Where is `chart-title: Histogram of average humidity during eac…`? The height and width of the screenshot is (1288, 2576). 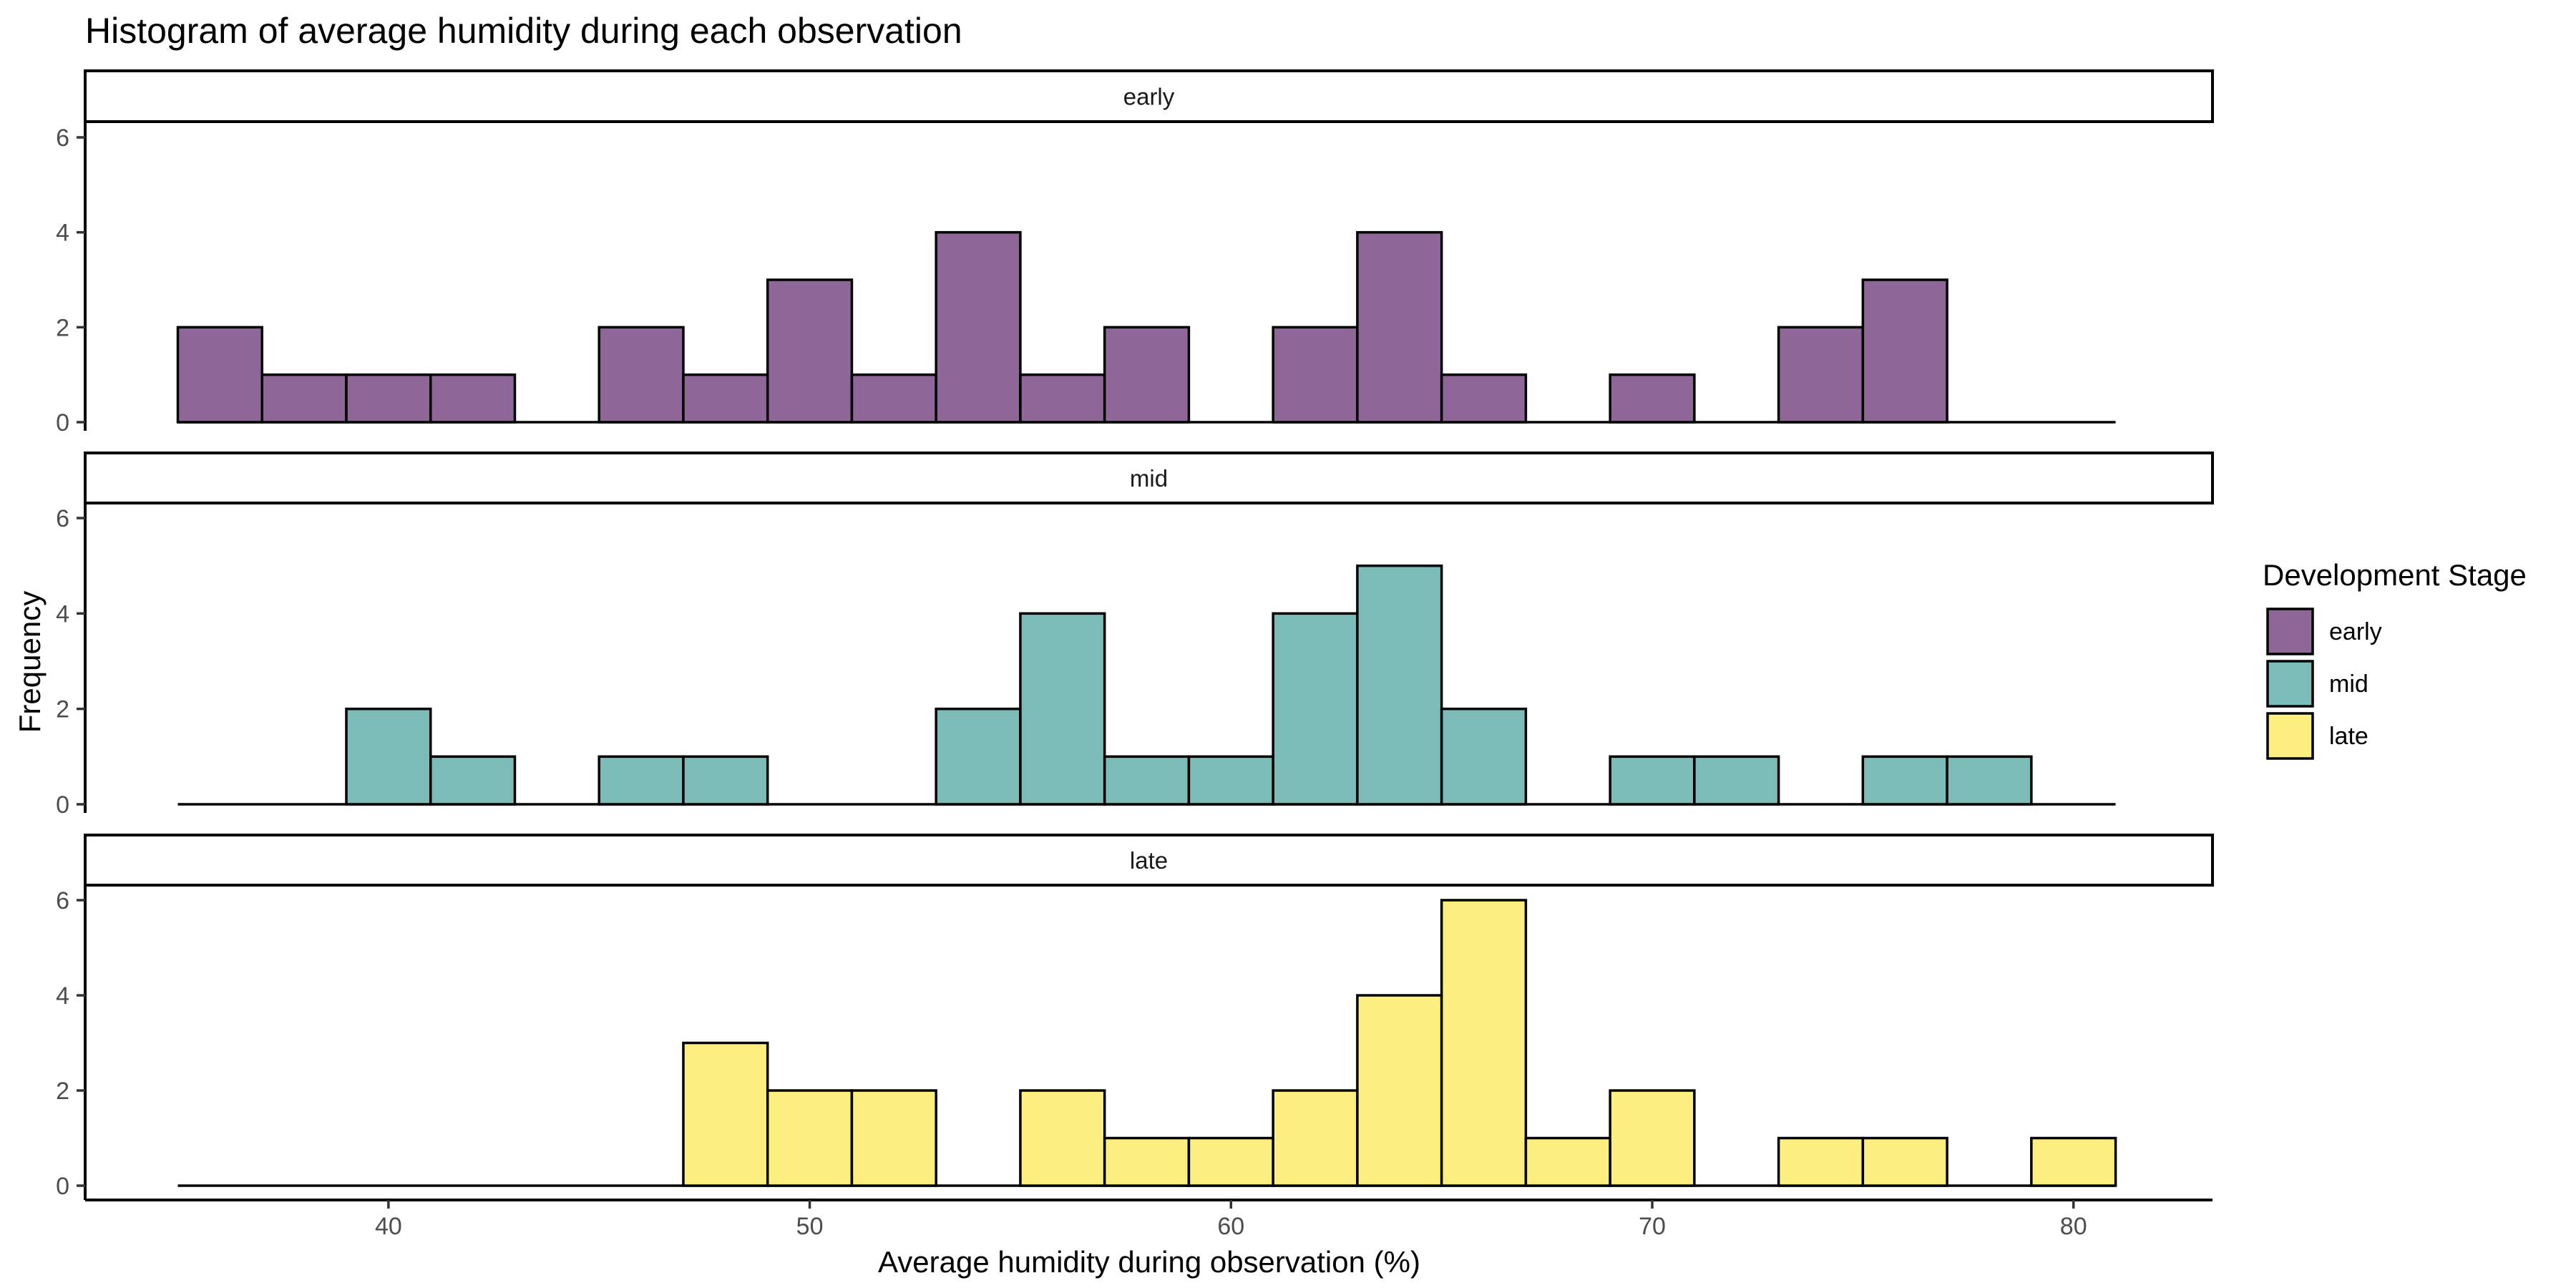 chart-title: Histogram of average humidity during eac… is located at coordinates (523, 31).